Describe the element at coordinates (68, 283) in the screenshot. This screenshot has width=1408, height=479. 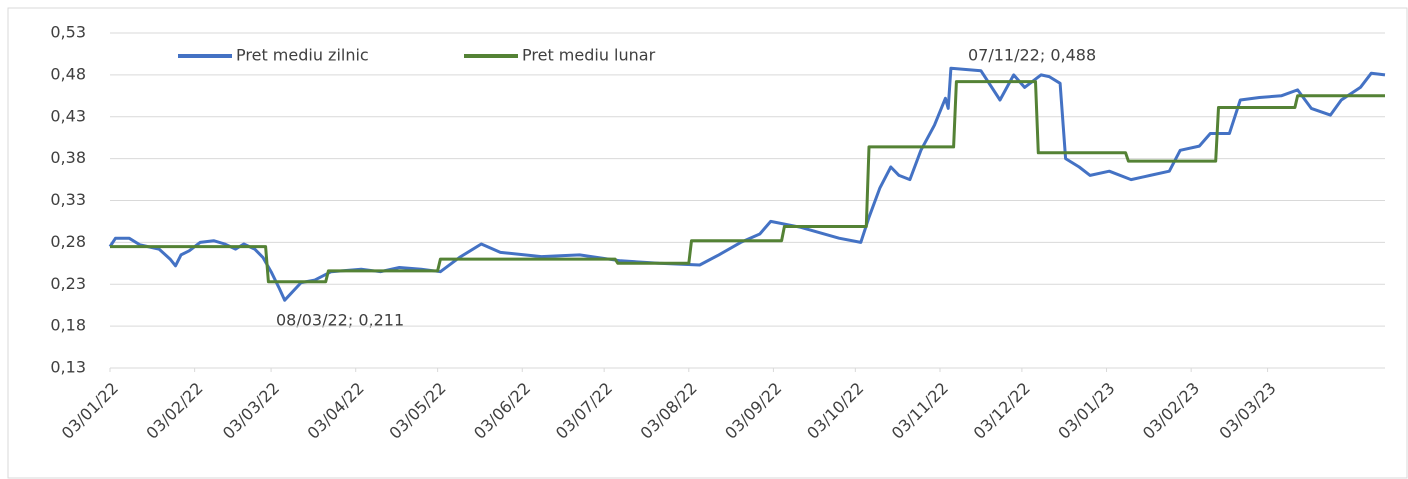
I see `y-tick-label: 0,23` at that location.